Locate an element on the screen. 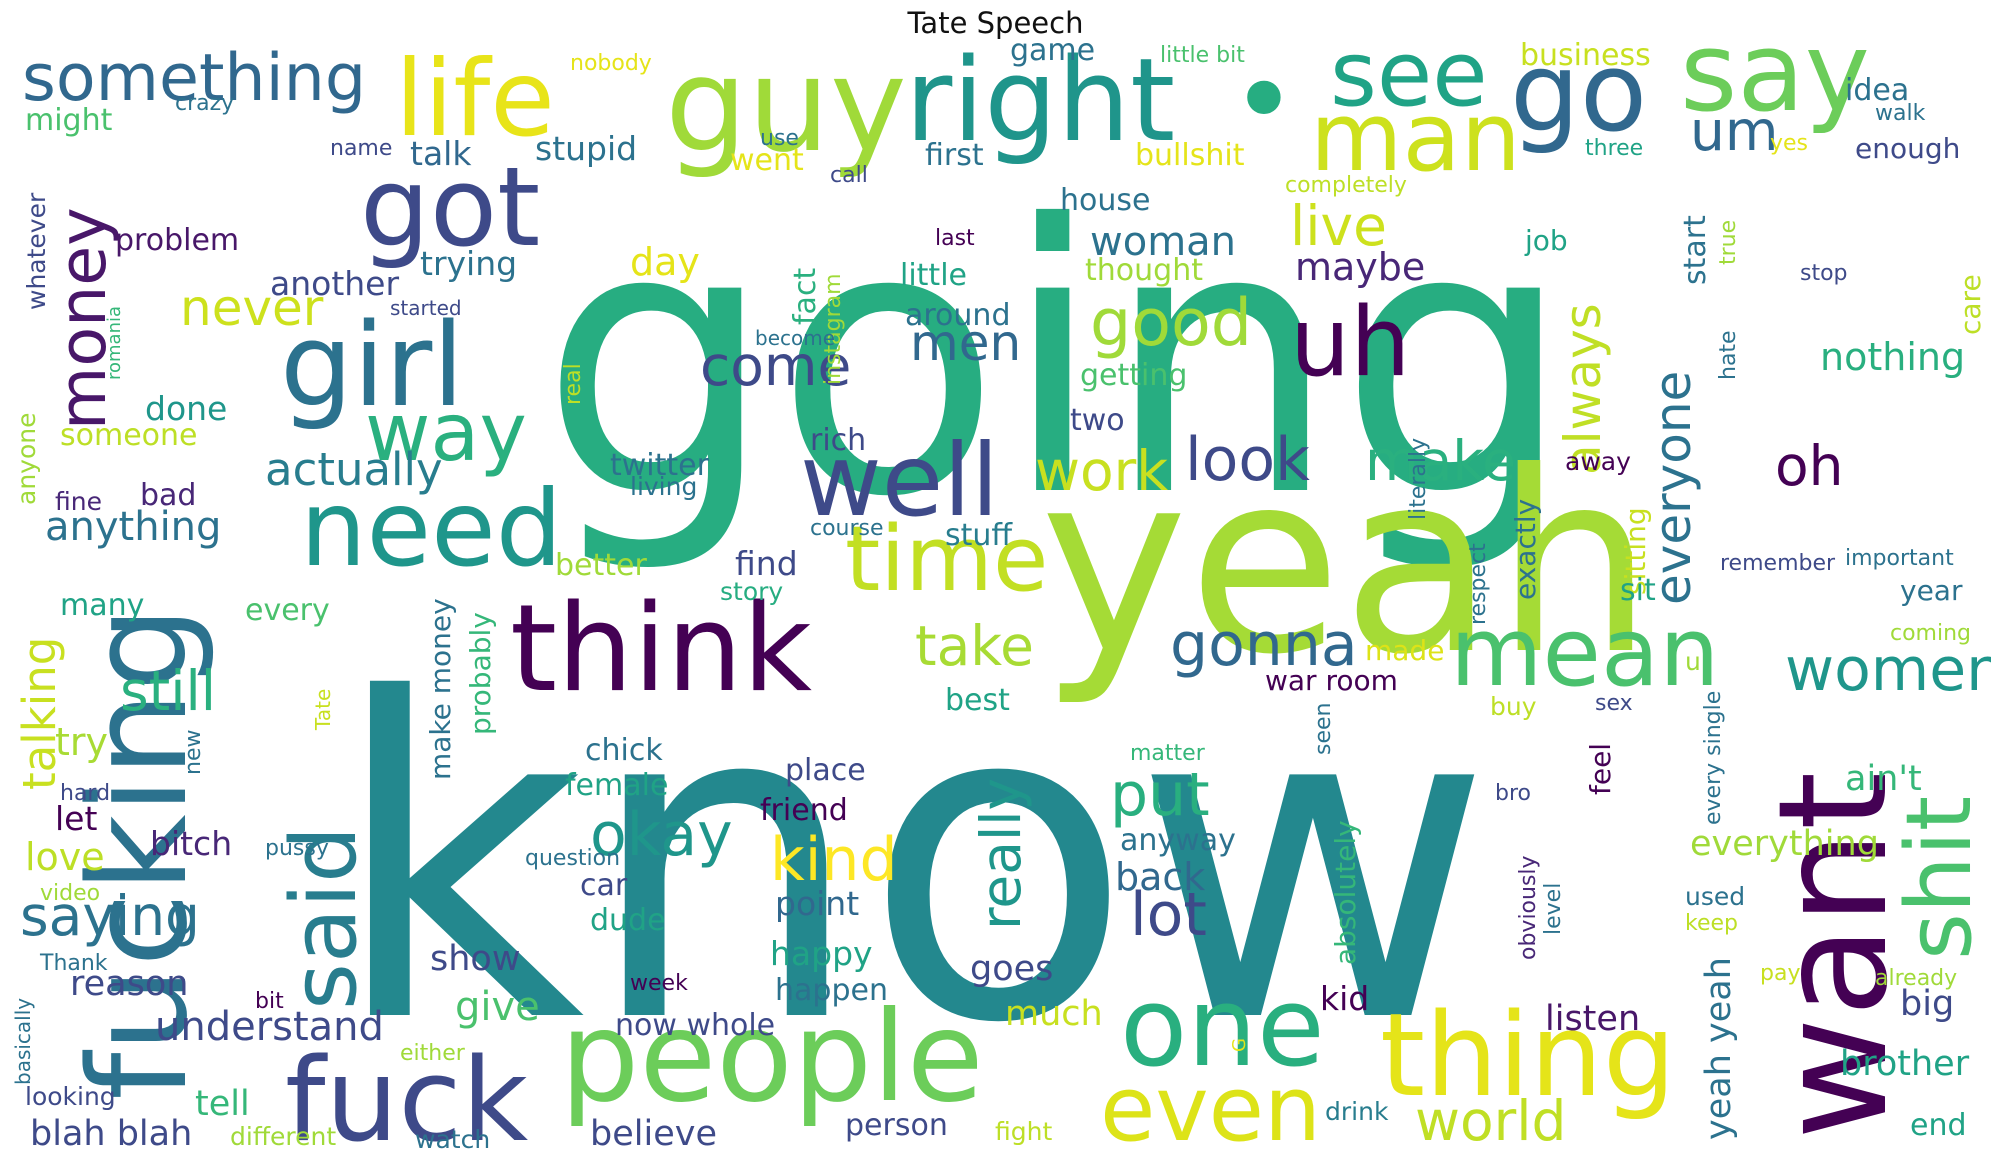 The width and height of the screenshot is (1991, 1159). word-let: let is located at coordinates (76, 818).